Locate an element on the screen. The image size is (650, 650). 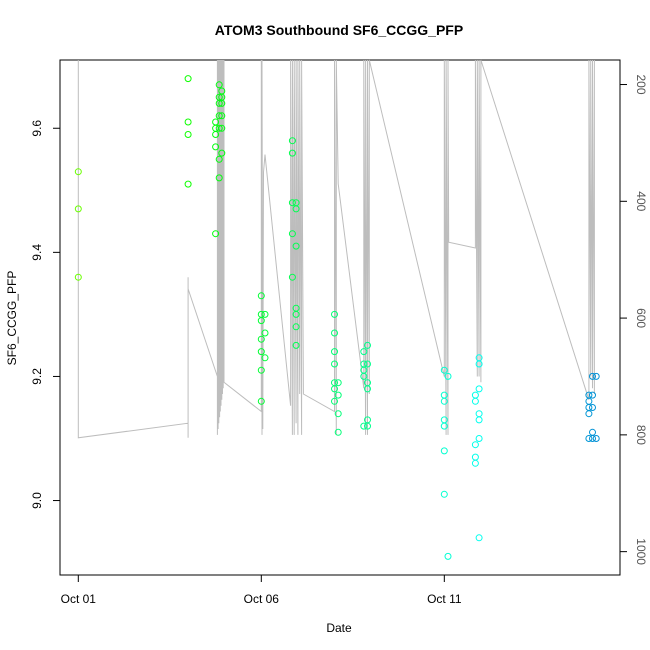
y2-tick-label: 800 is located at coordinates (641, 435).